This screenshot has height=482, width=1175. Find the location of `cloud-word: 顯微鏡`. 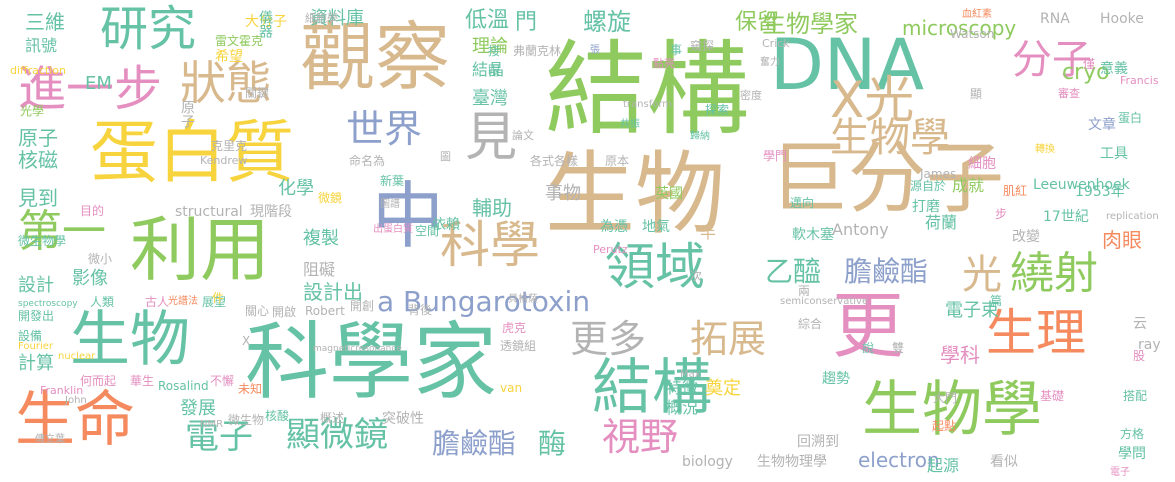

cloud-word: 顯微鏡 is located at coordinates (337, 435).